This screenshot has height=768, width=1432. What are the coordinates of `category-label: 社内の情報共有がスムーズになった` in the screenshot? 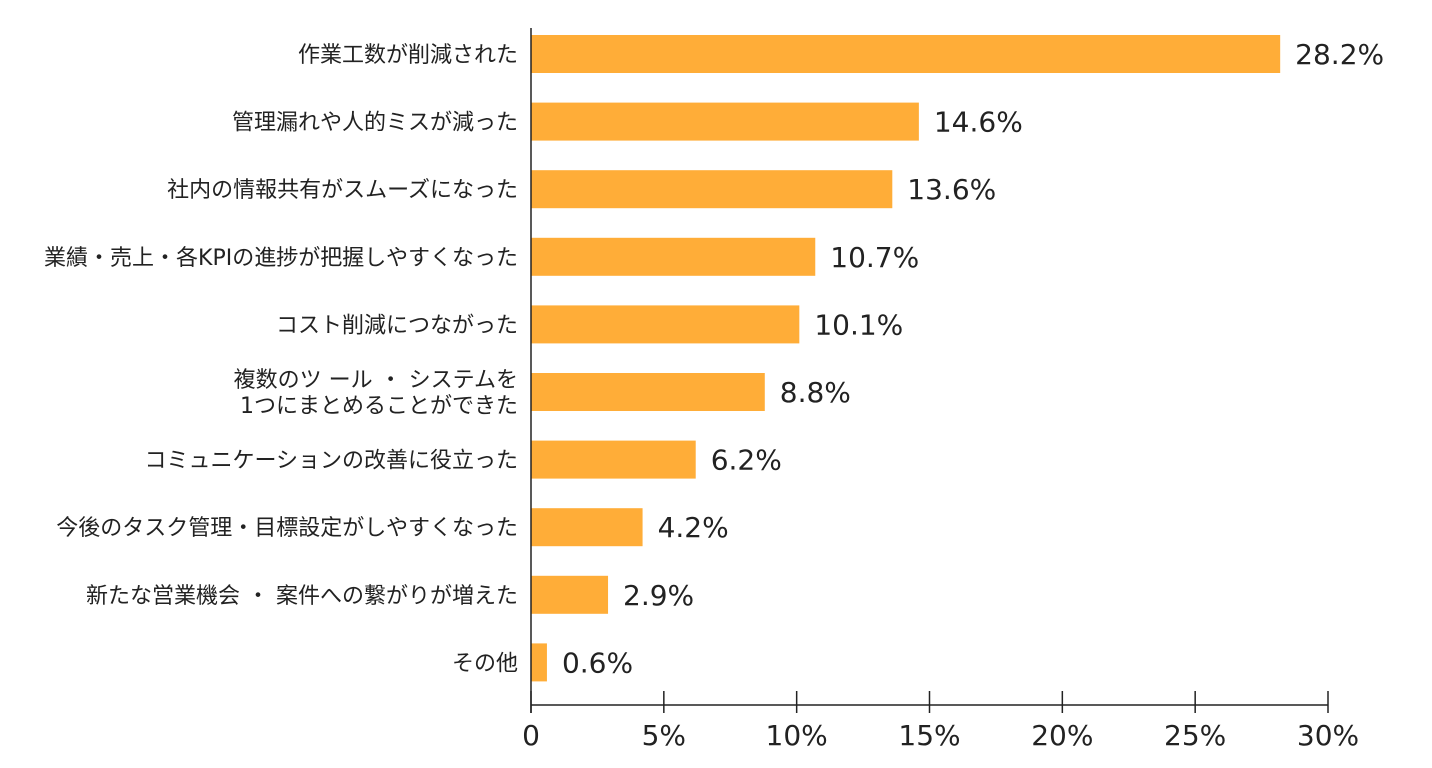 It's located at (342, 190).